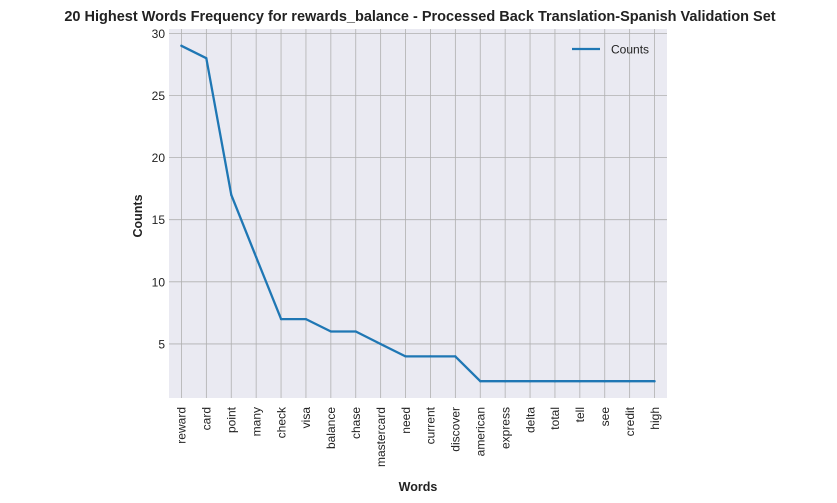  I want to click on y-tick-label: 15, so click(159, 220).